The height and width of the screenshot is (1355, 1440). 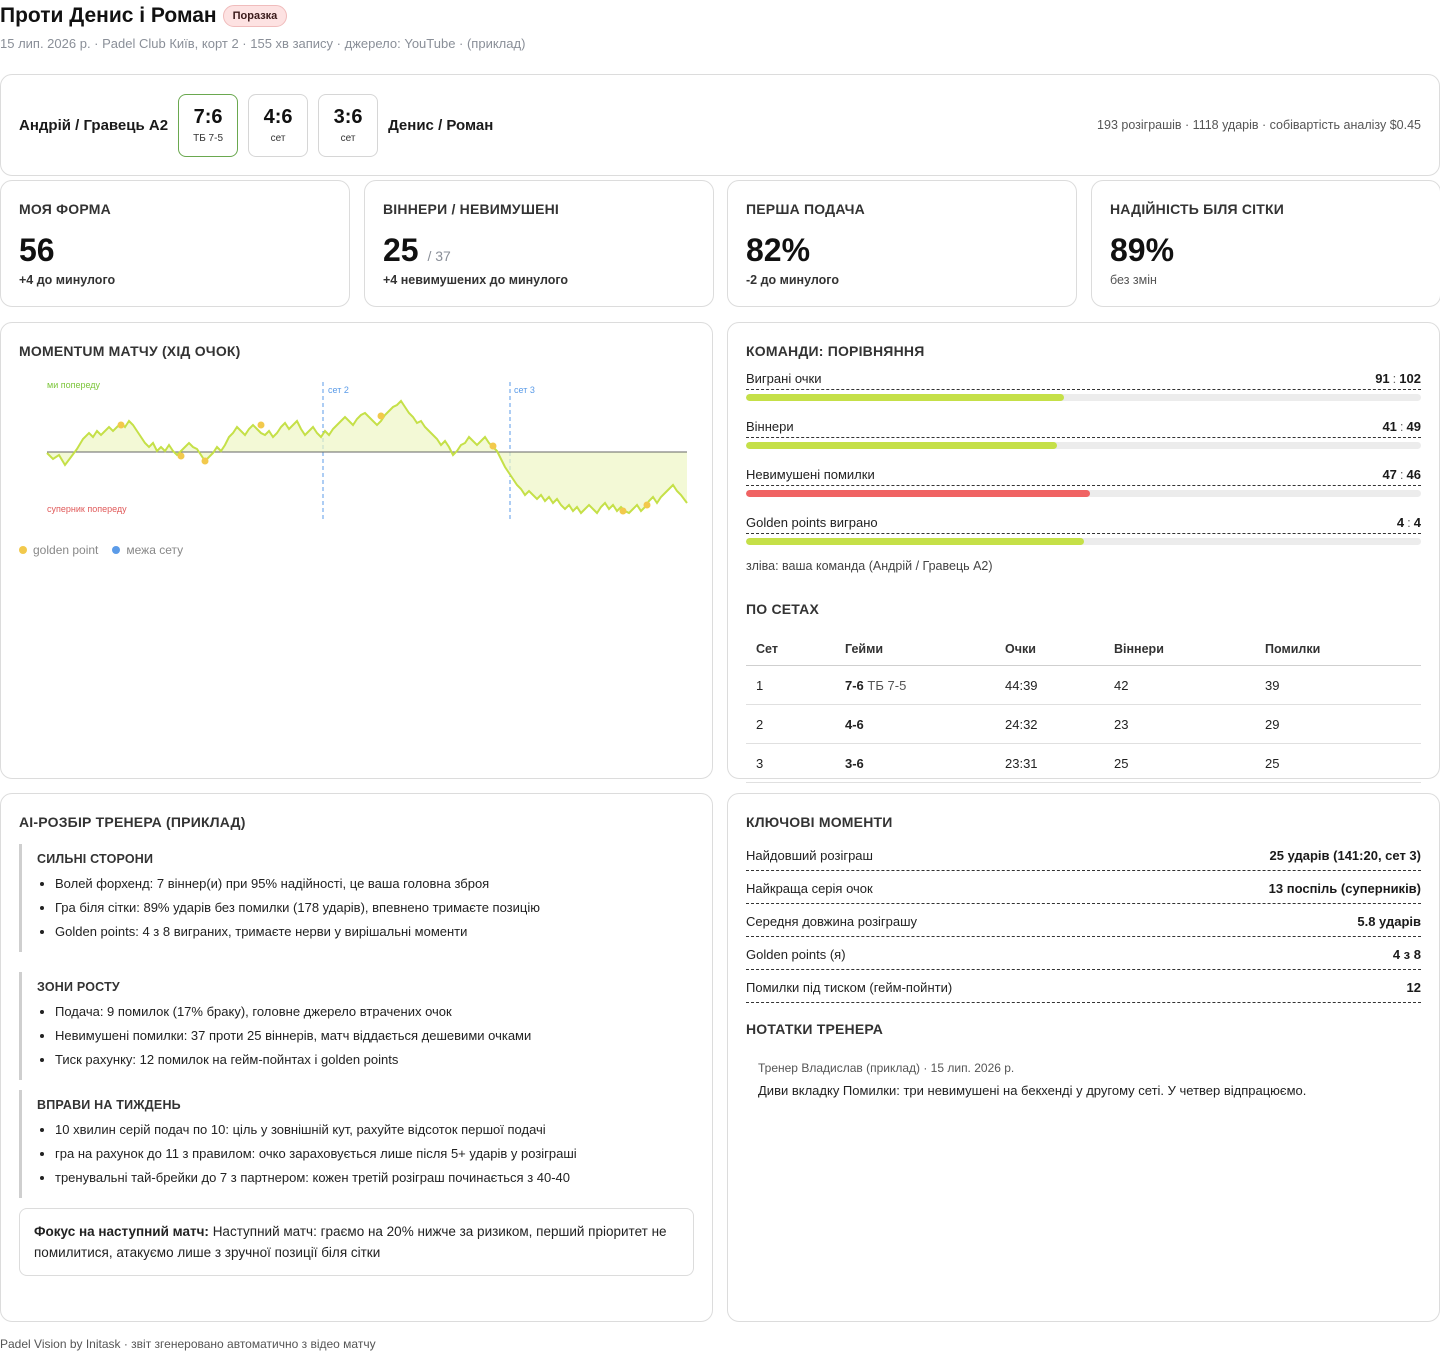 I want to click on block-title: Зони росту, so click(x=78, y=987).